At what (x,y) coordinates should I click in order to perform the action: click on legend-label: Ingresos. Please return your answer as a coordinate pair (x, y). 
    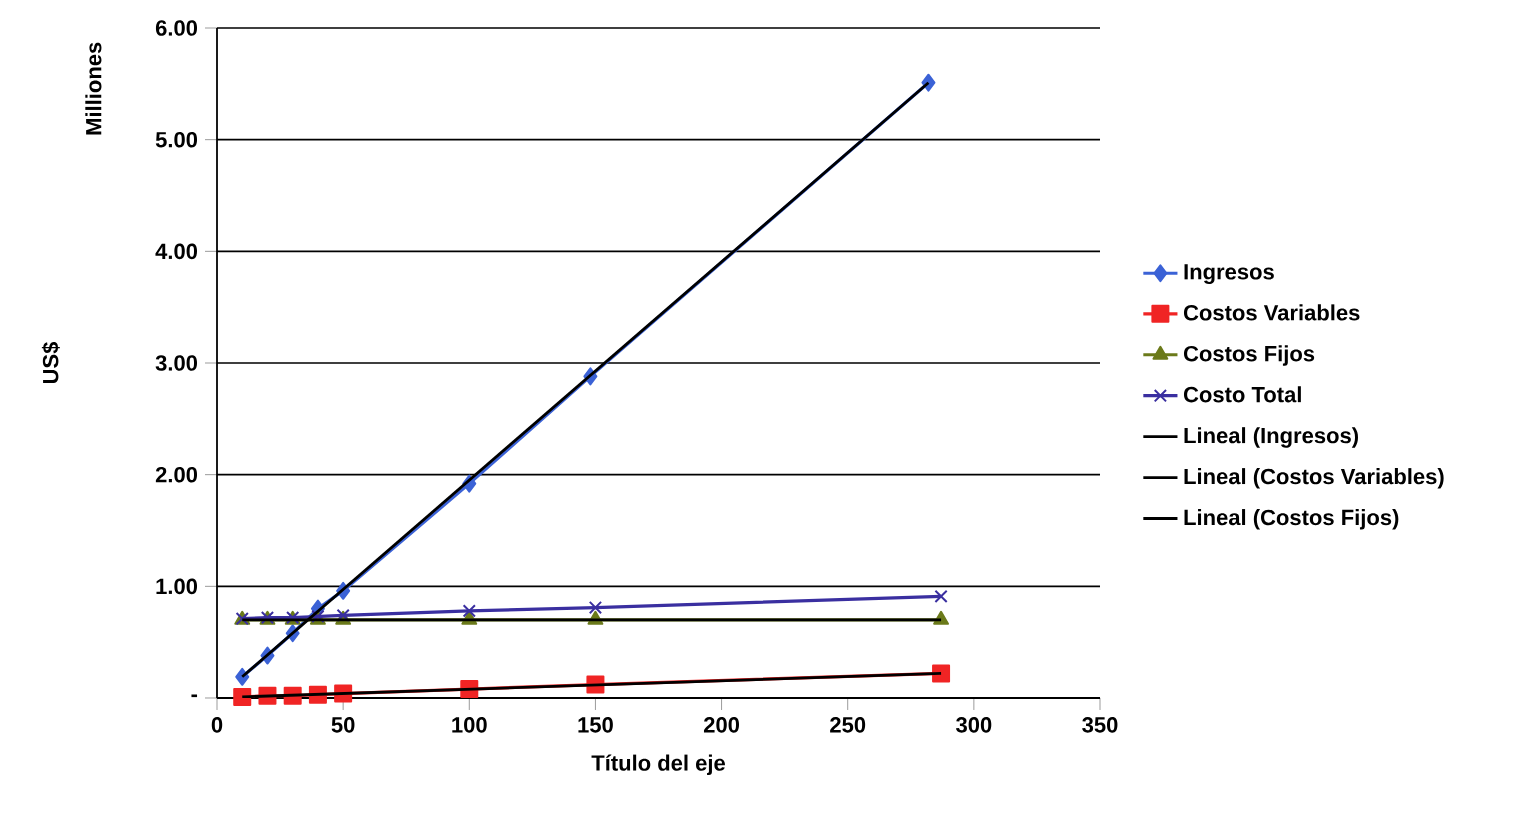
    Looking at the image, I should click on (1229, 274).